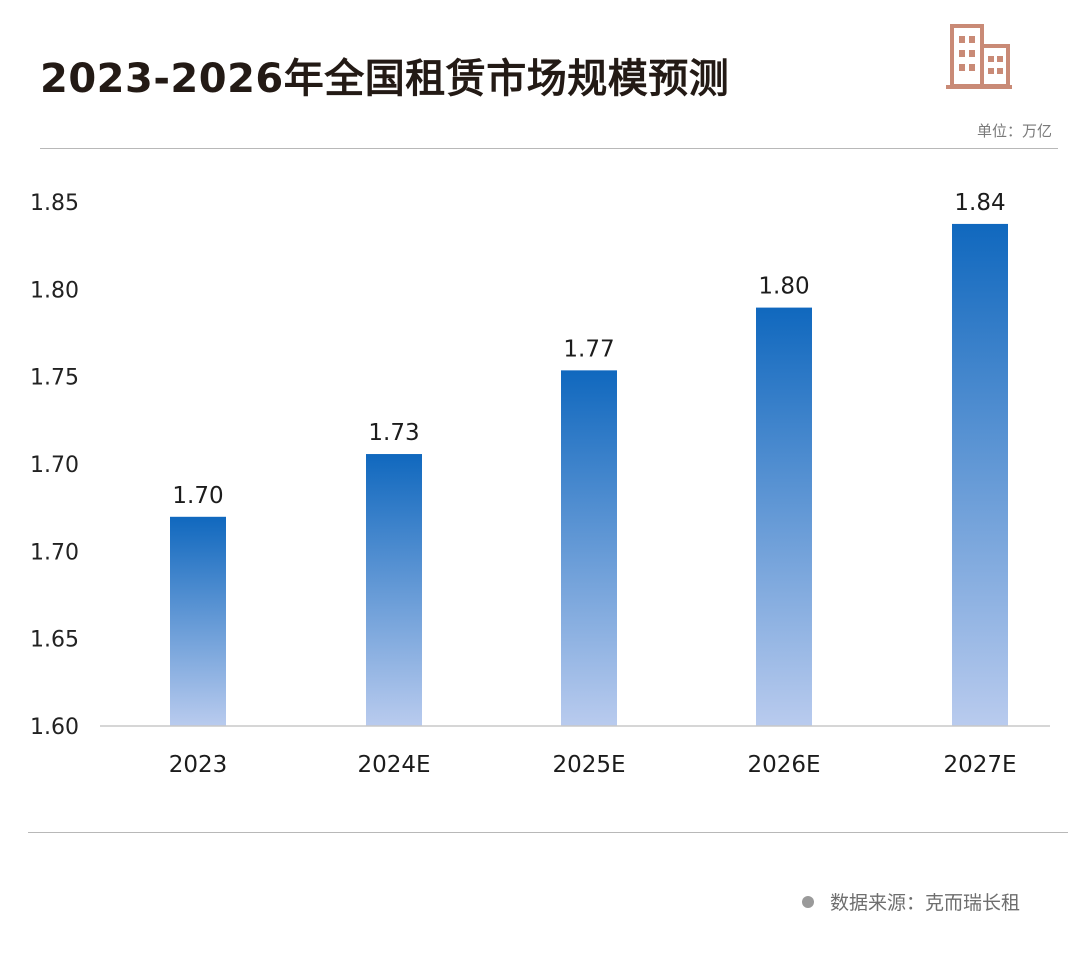 The image size is (1080, 972). What do you see at coordinates (197, 496) in the screenshot?
I see `data-label: 1.70` at bounding box center [197, 496].